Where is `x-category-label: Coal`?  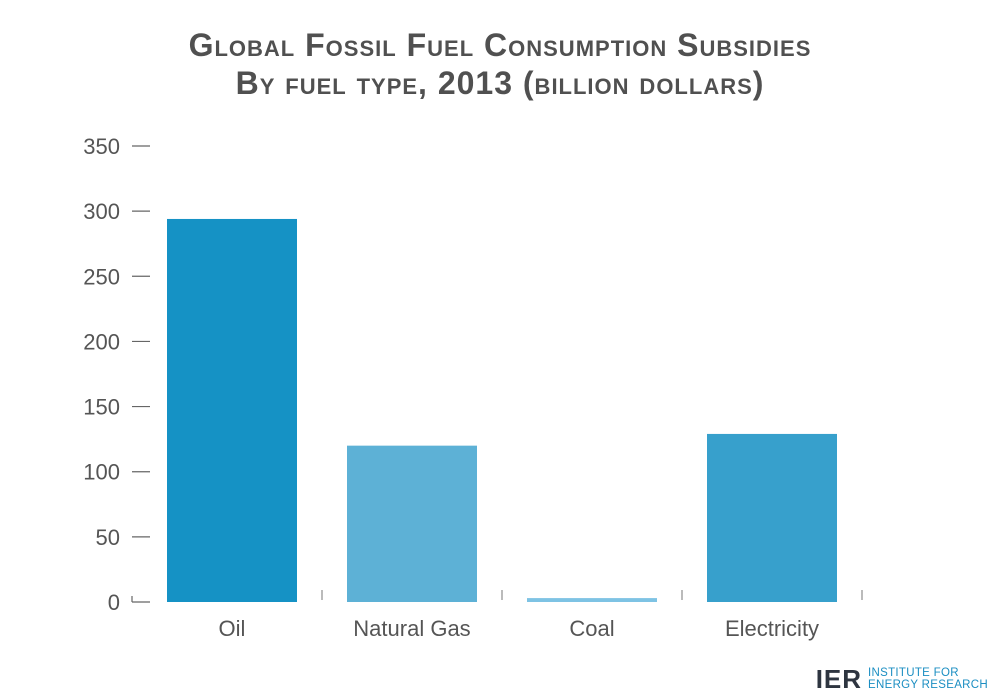 x-category-label: Coal is located at coordinates (591, 628).